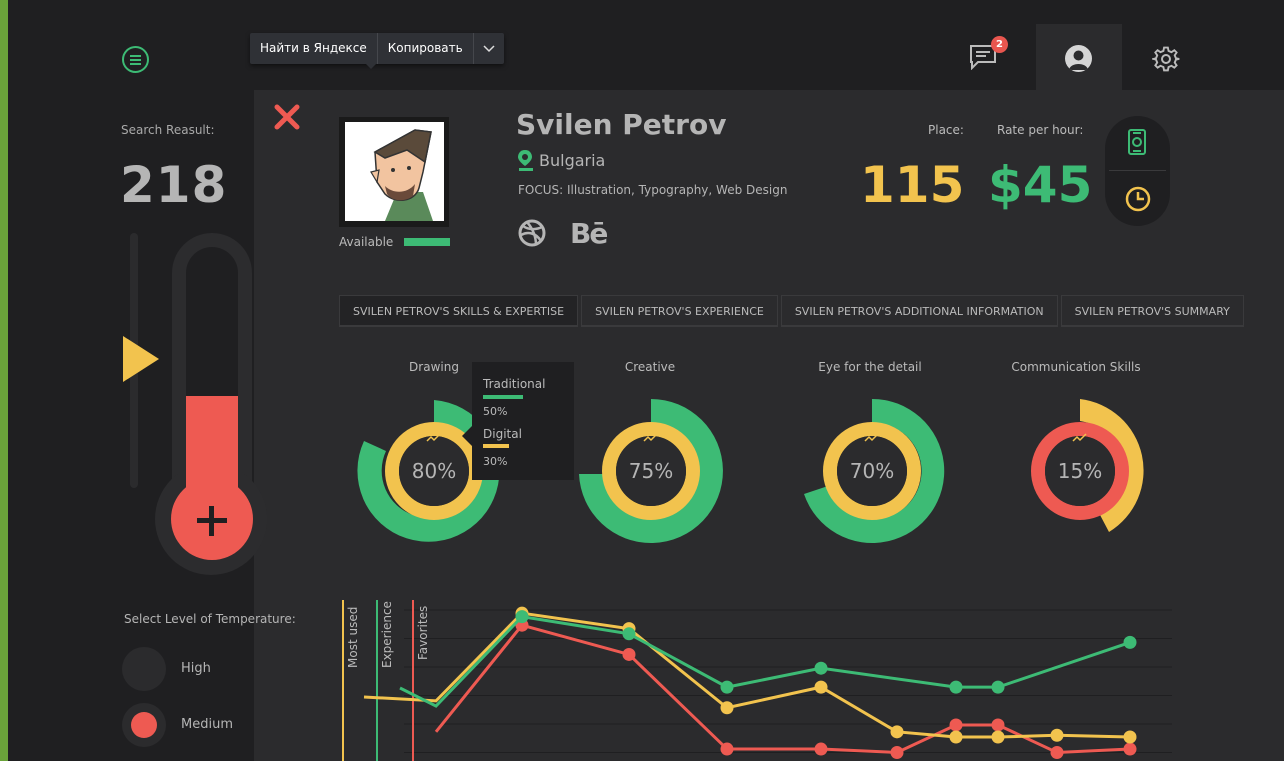 The width and height of the screenshot is (1284, 761). What do you see at coordinates (503, 397) in the screenshot?
I see `tooltip-traditional-bar` at bounding box center [503, 397].